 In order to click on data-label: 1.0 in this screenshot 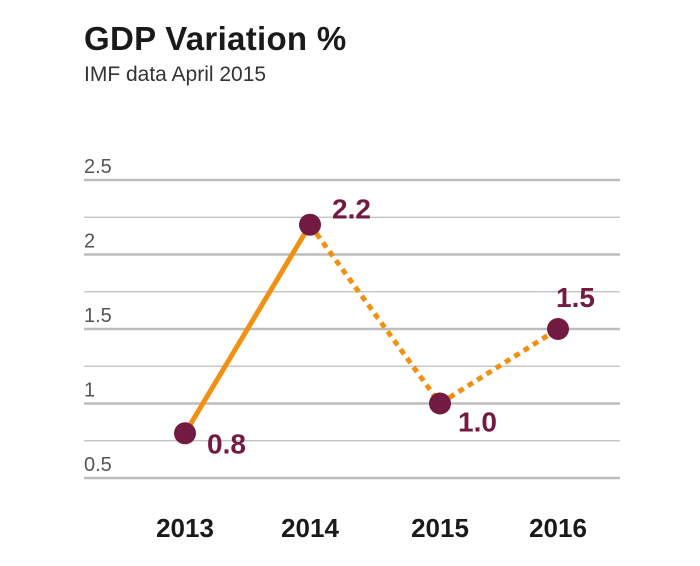, I will do `click(477, 422)`.